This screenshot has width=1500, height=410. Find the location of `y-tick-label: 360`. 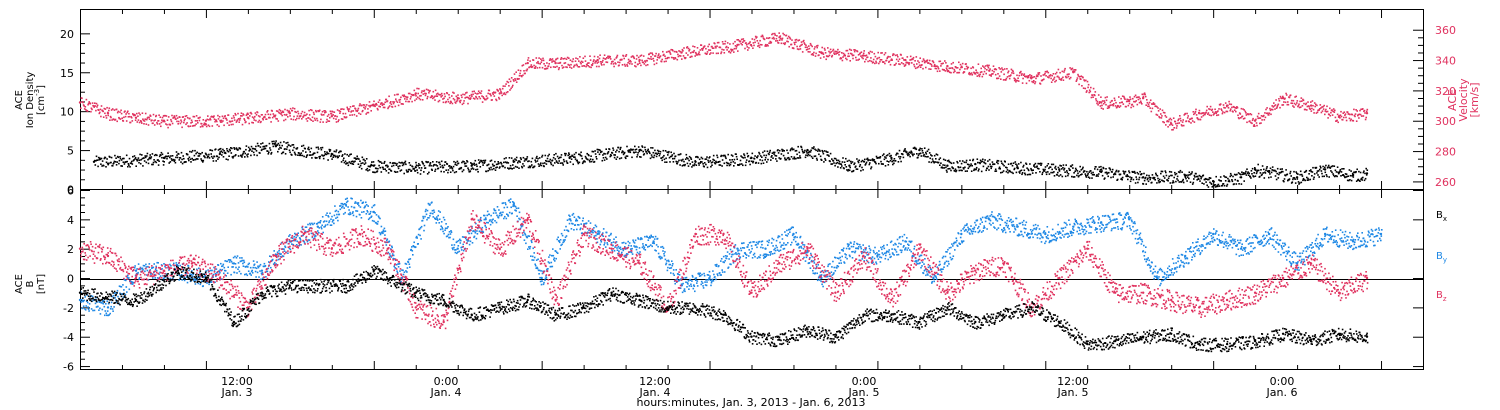

y-tick-label: 360 is located at coordinates (1445, 30).